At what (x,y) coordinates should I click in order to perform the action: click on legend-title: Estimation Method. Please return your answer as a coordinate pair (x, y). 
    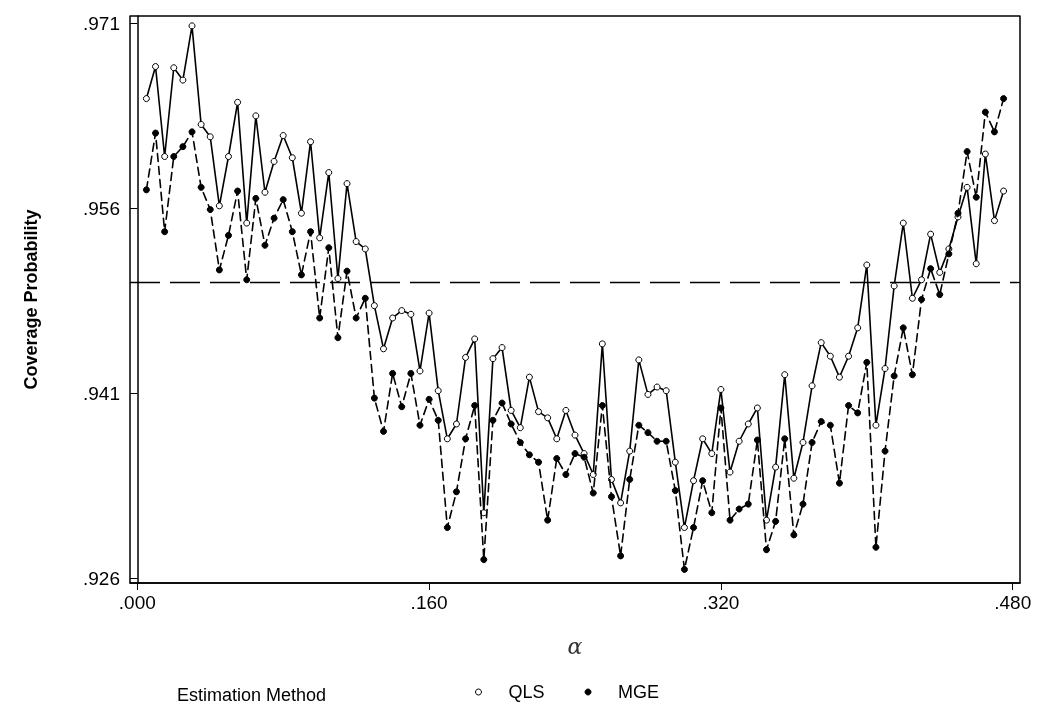
    Looking at the image, I should click on (252, 695).